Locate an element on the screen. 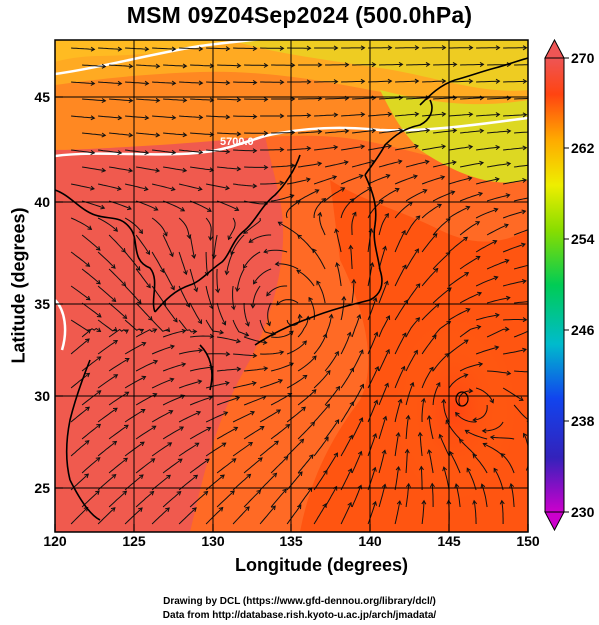 The height and width of the screenshot is (625, 599). x-tick-label: 125 is located at coordinates (134, 541).